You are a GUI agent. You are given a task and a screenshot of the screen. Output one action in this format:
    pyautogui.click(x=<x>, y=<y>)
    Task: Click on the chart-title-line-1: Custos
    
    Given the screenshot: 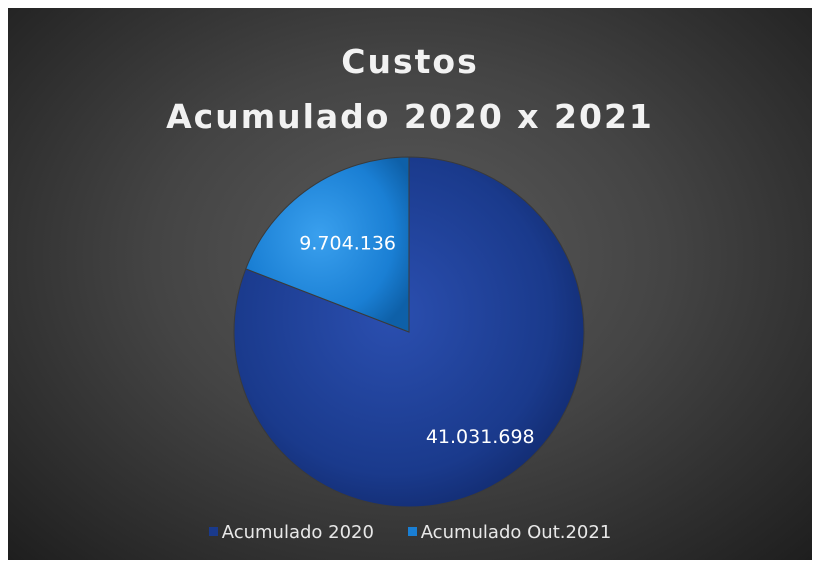 What is the action you would take?
    pyautogui.click(x=410, y=61)
    